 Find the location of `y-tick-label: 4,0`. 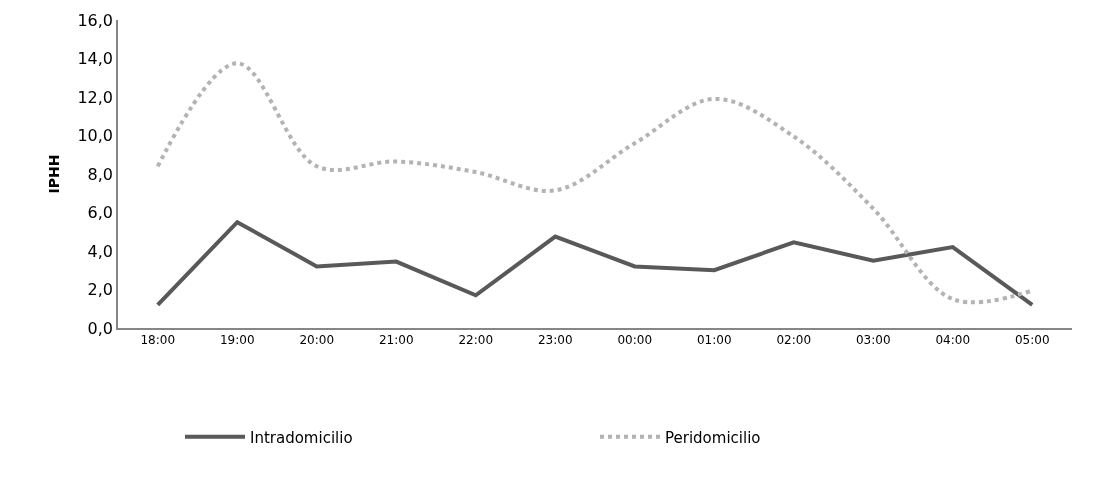

y-tick-label: 4,0 is located at coordinates (100, 251).